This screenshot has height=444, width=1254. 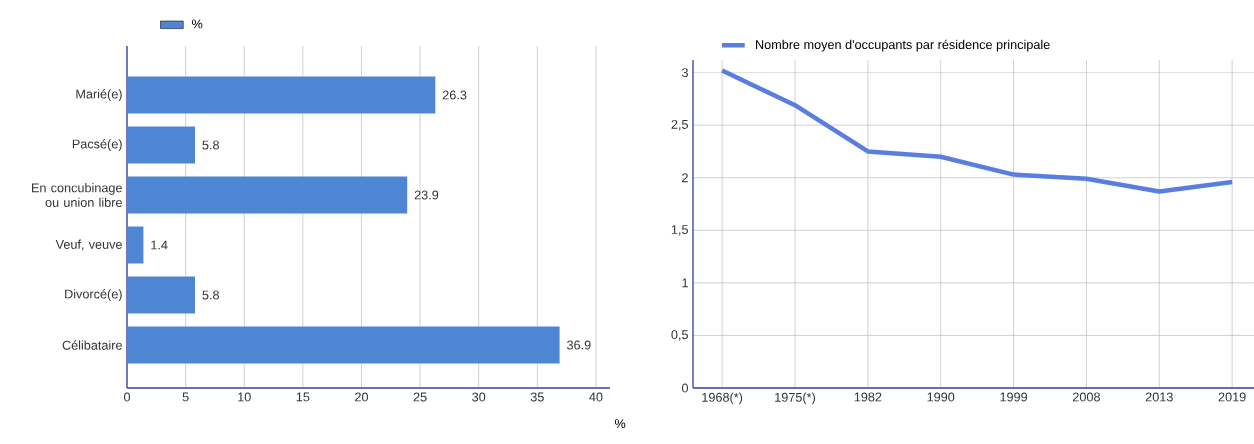 What do you see at coordinates (1159, 397) in the screenshot?
I see `x-tick-label: 2013` at bounding box center [1159, 397].